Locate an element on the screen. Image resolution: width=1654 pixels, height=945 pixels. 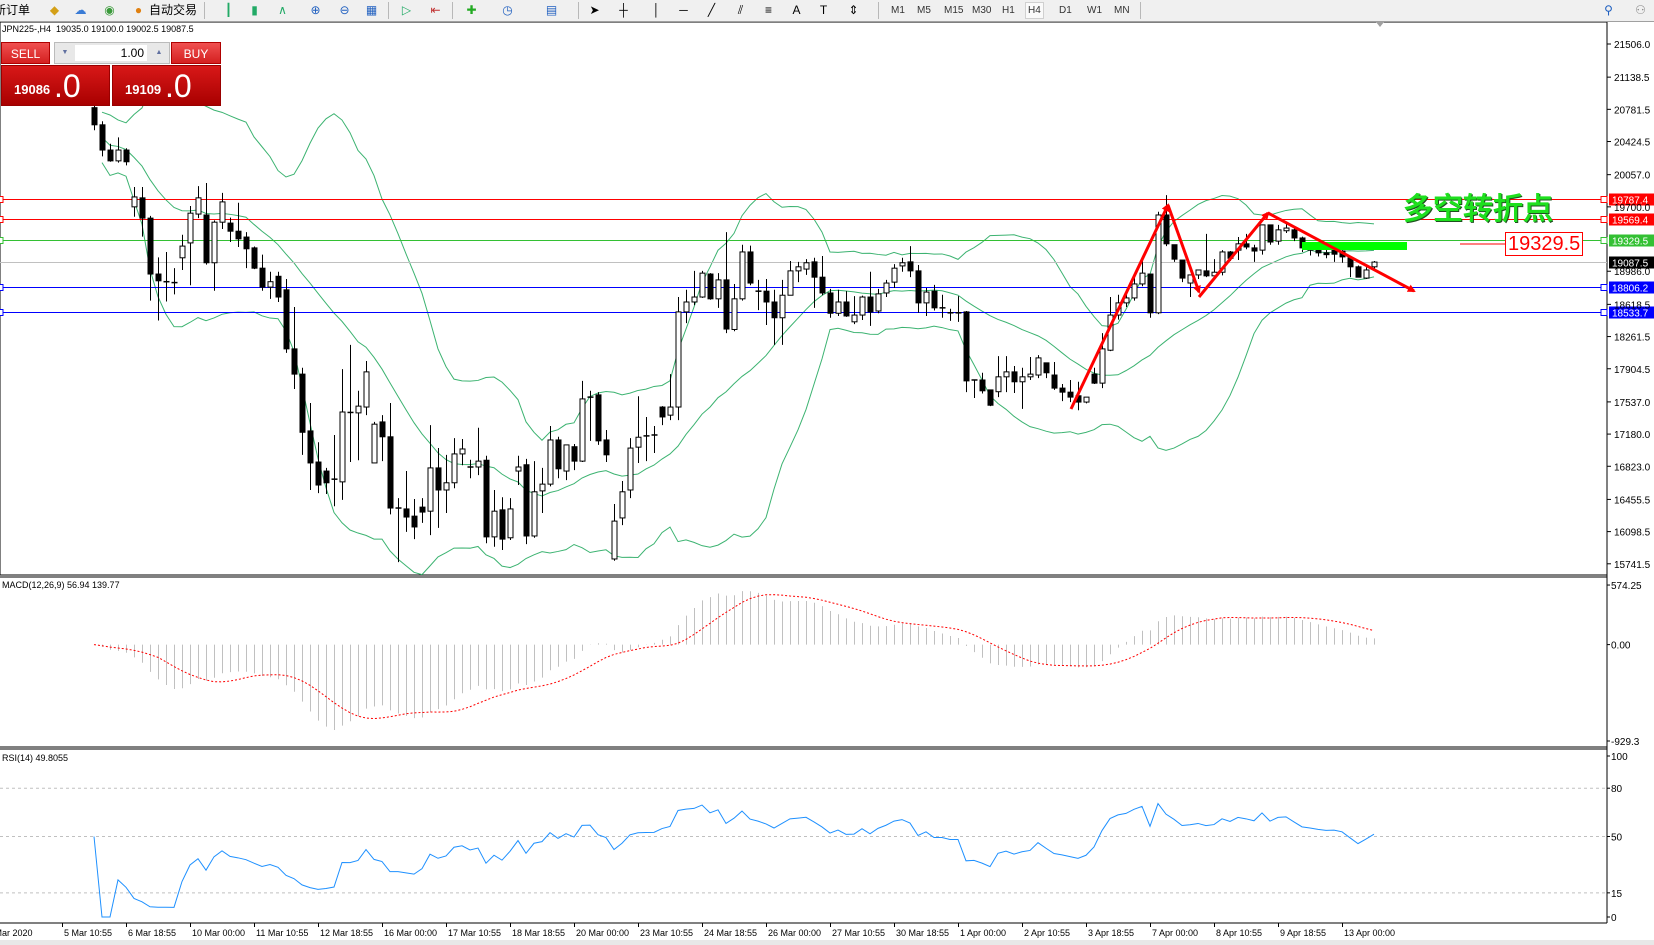
lot-size-stepper: ▼ 1.00 ▲ is located at coordinates (112, 53).